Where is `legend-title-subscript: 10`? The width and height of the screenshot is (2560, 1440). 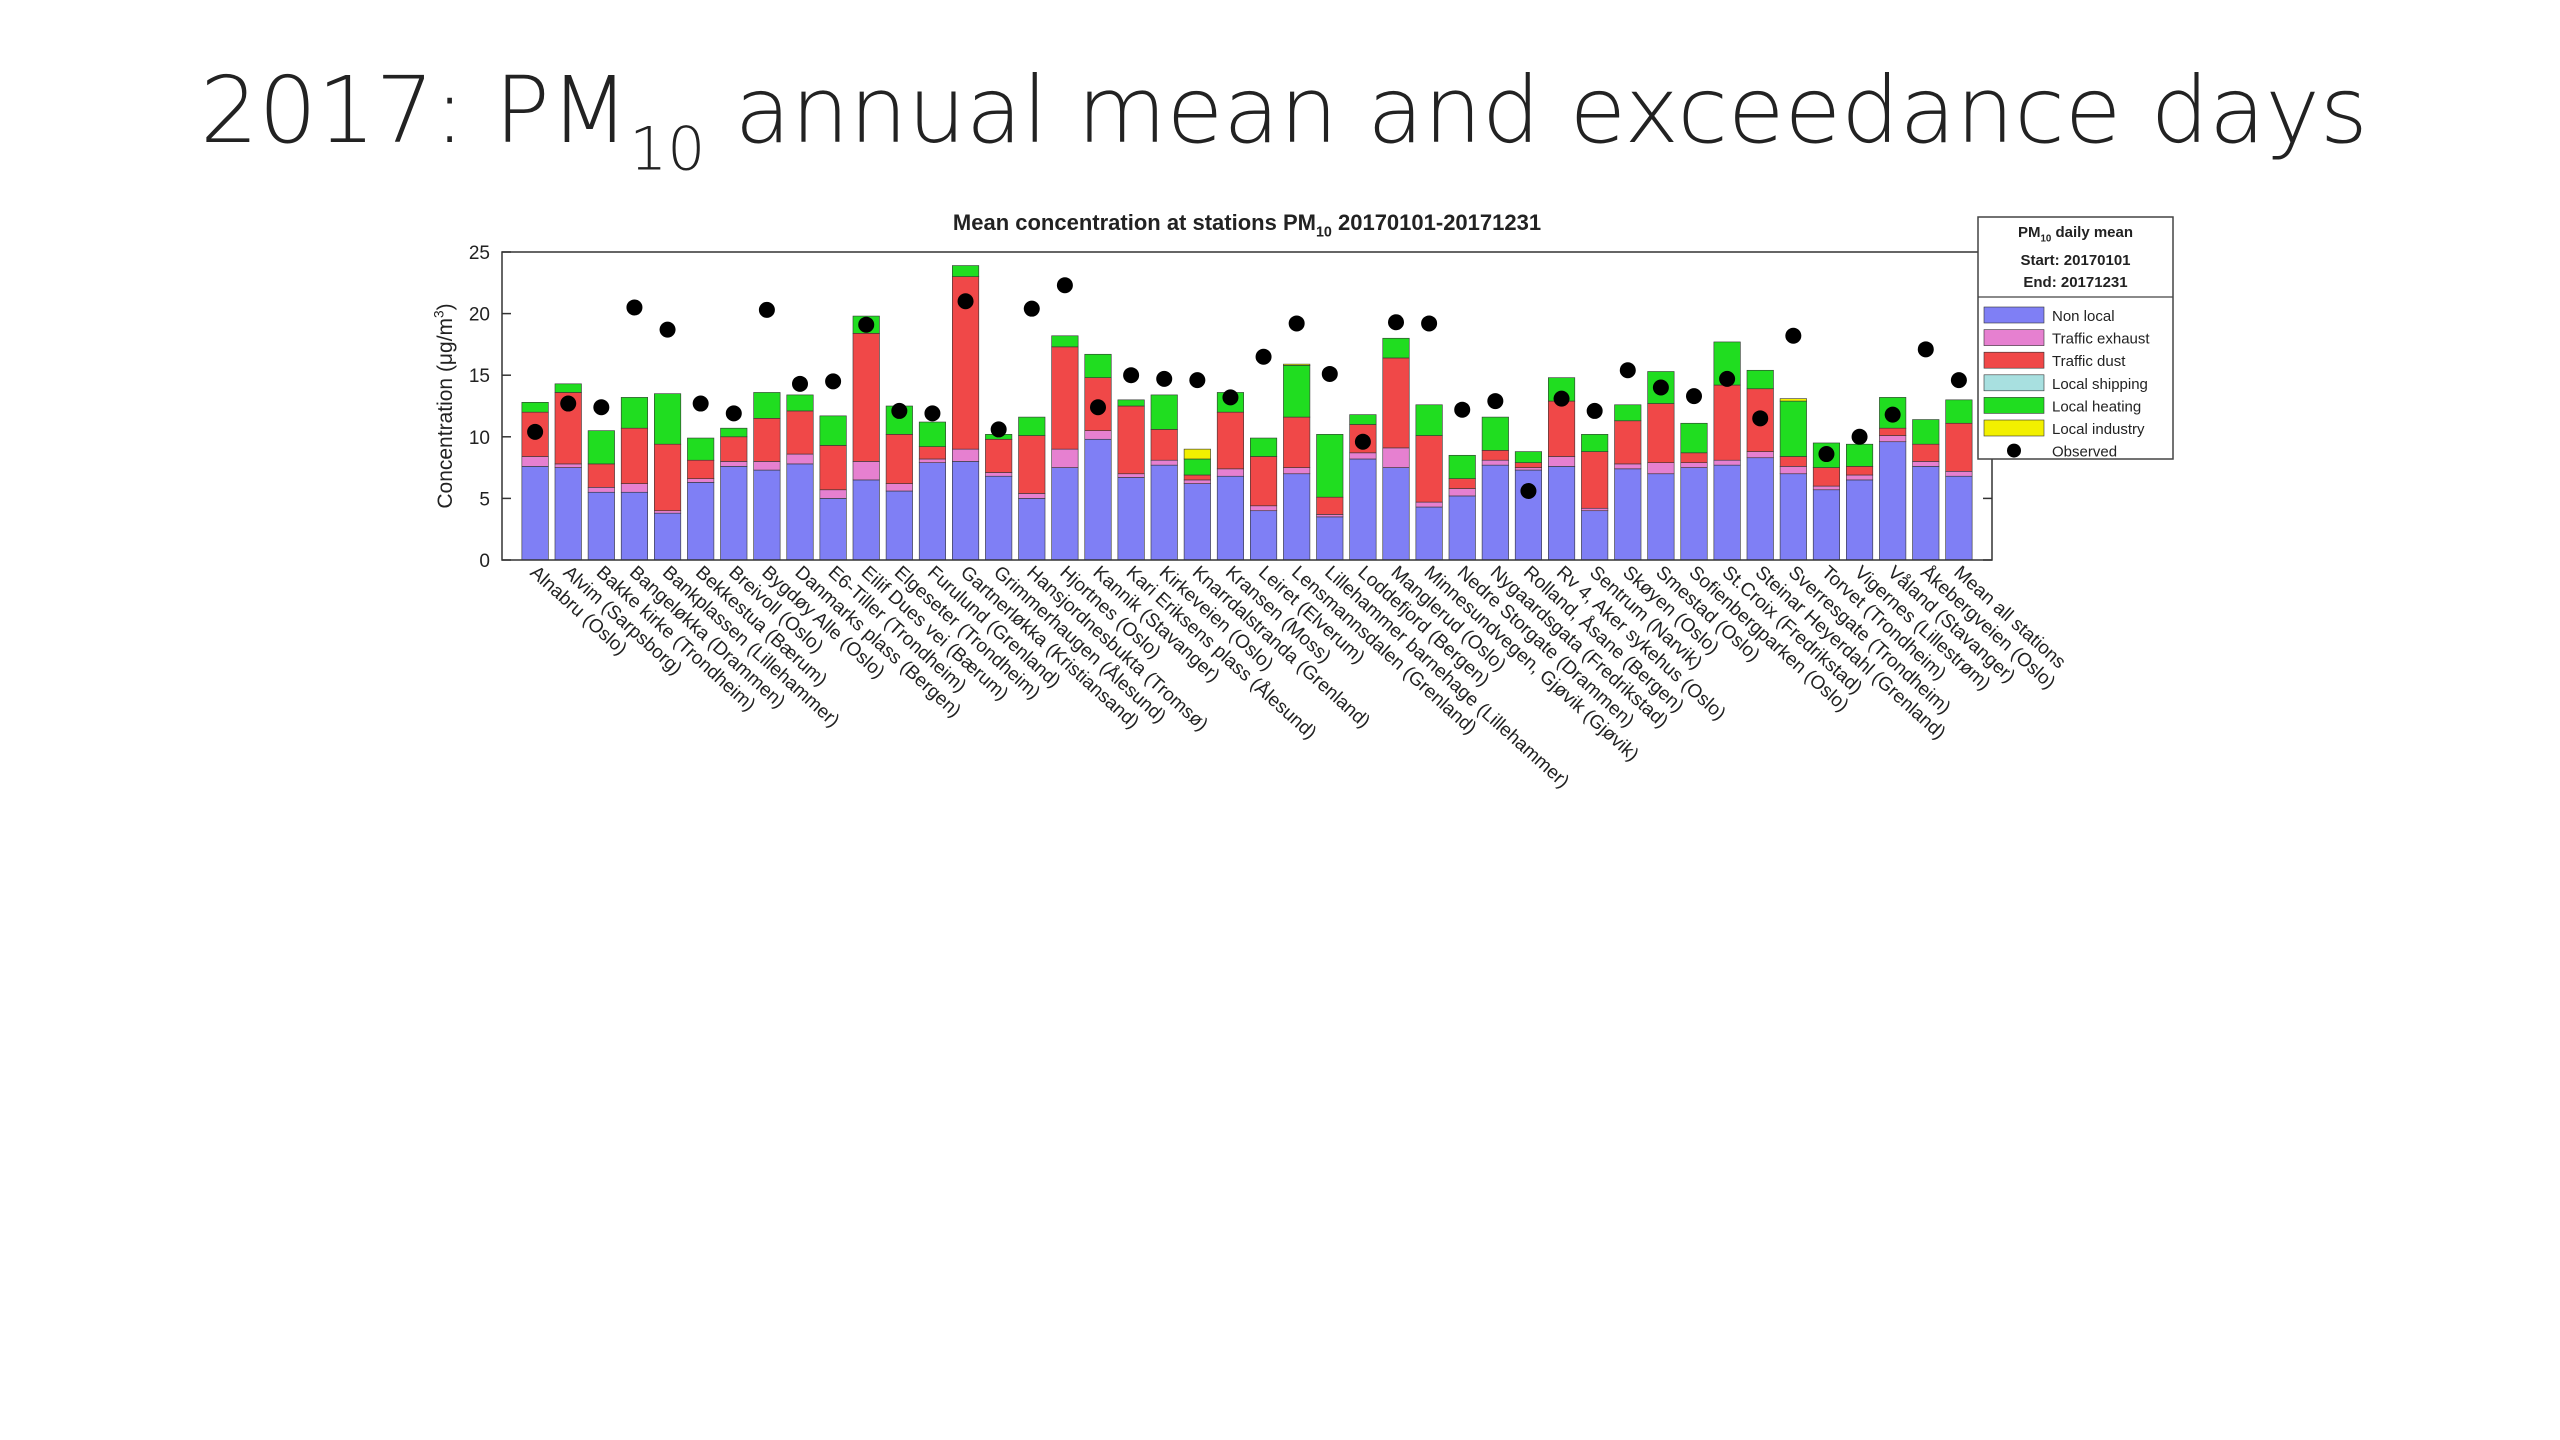 legend-title-subscript: 10 is located at coordinates (2045, 239).